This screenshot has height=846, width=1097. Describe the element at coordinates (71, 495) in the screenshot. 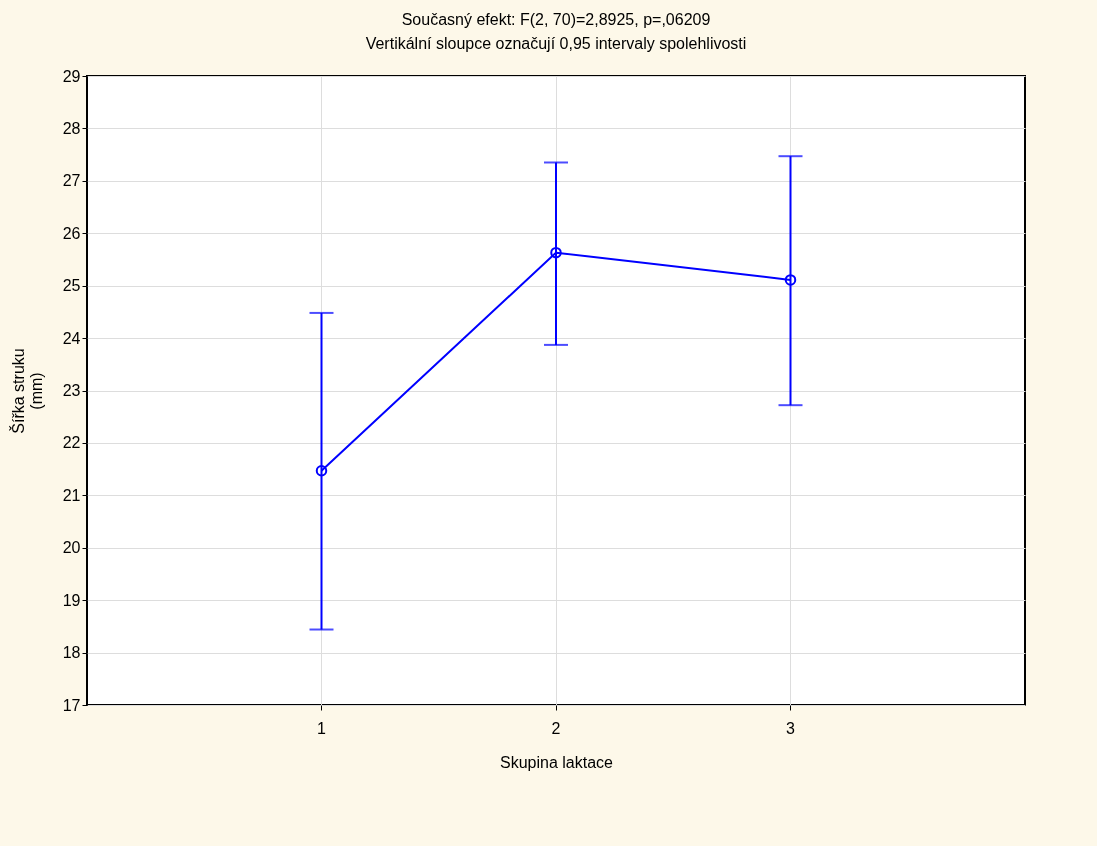

I see `y-tick-label: 21` at that location.